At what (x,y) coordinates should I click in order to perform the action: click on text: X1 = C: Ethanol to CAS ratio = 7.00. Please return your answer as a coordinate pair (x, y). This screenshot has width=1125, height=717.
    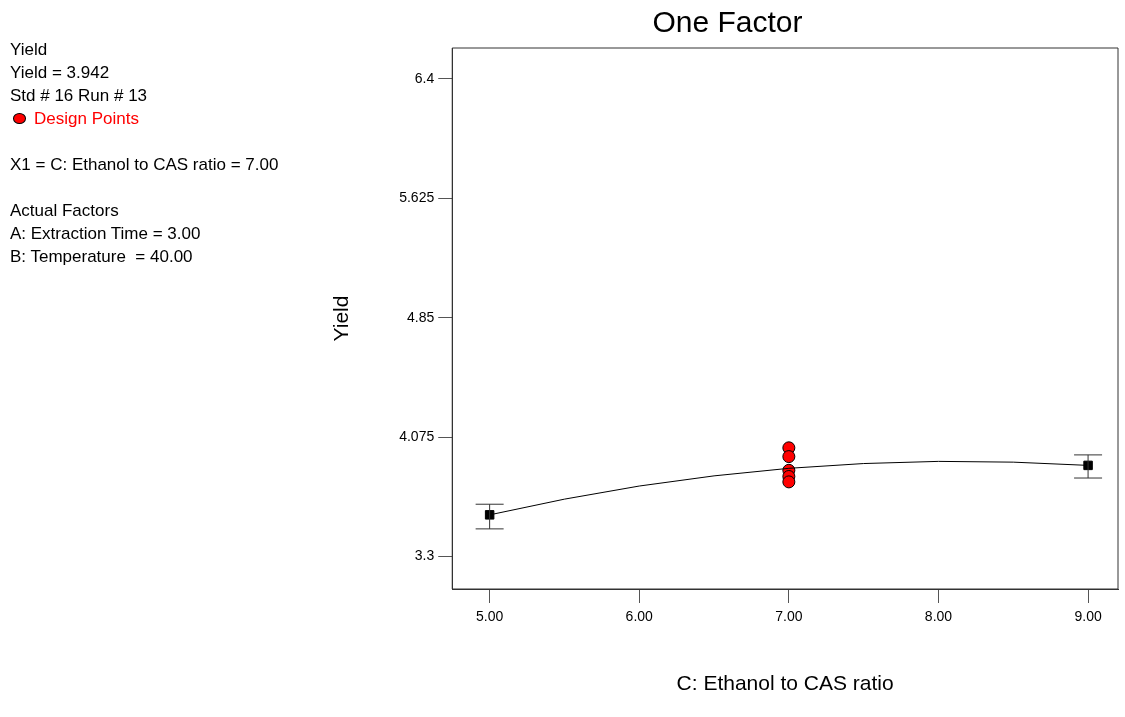
    Looking at the image, I should click on (144, 165).